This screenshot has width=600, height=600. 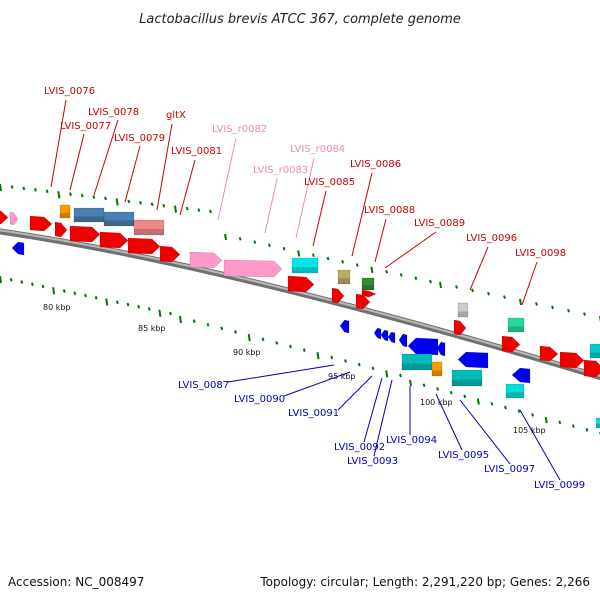 I want to click on gene-label-lvis_0090: LVIS_0090, so click(x=259, y=399).